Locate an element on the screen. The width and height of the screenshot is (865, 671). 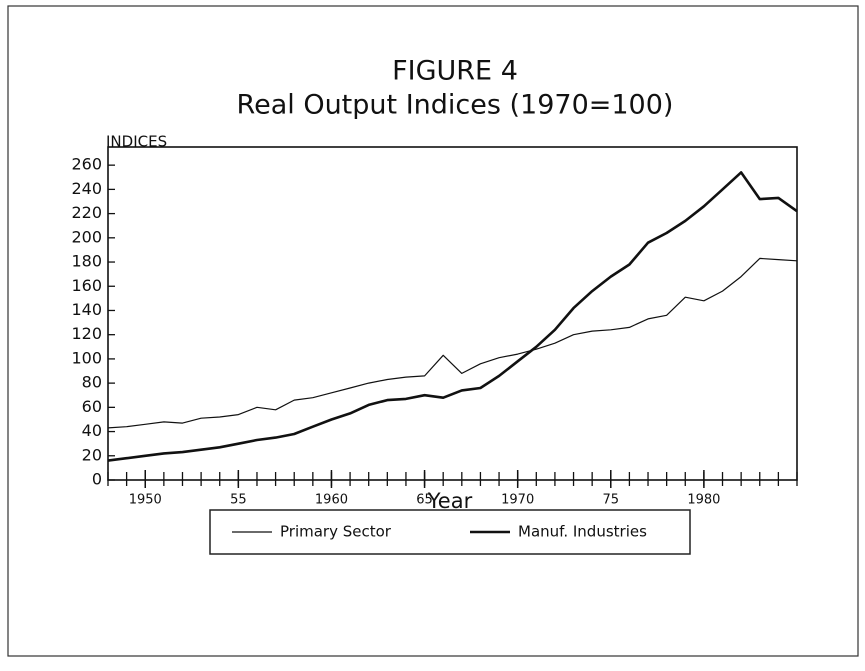
chart-title: FIGURE 4 is located at coordinates (455, 71).